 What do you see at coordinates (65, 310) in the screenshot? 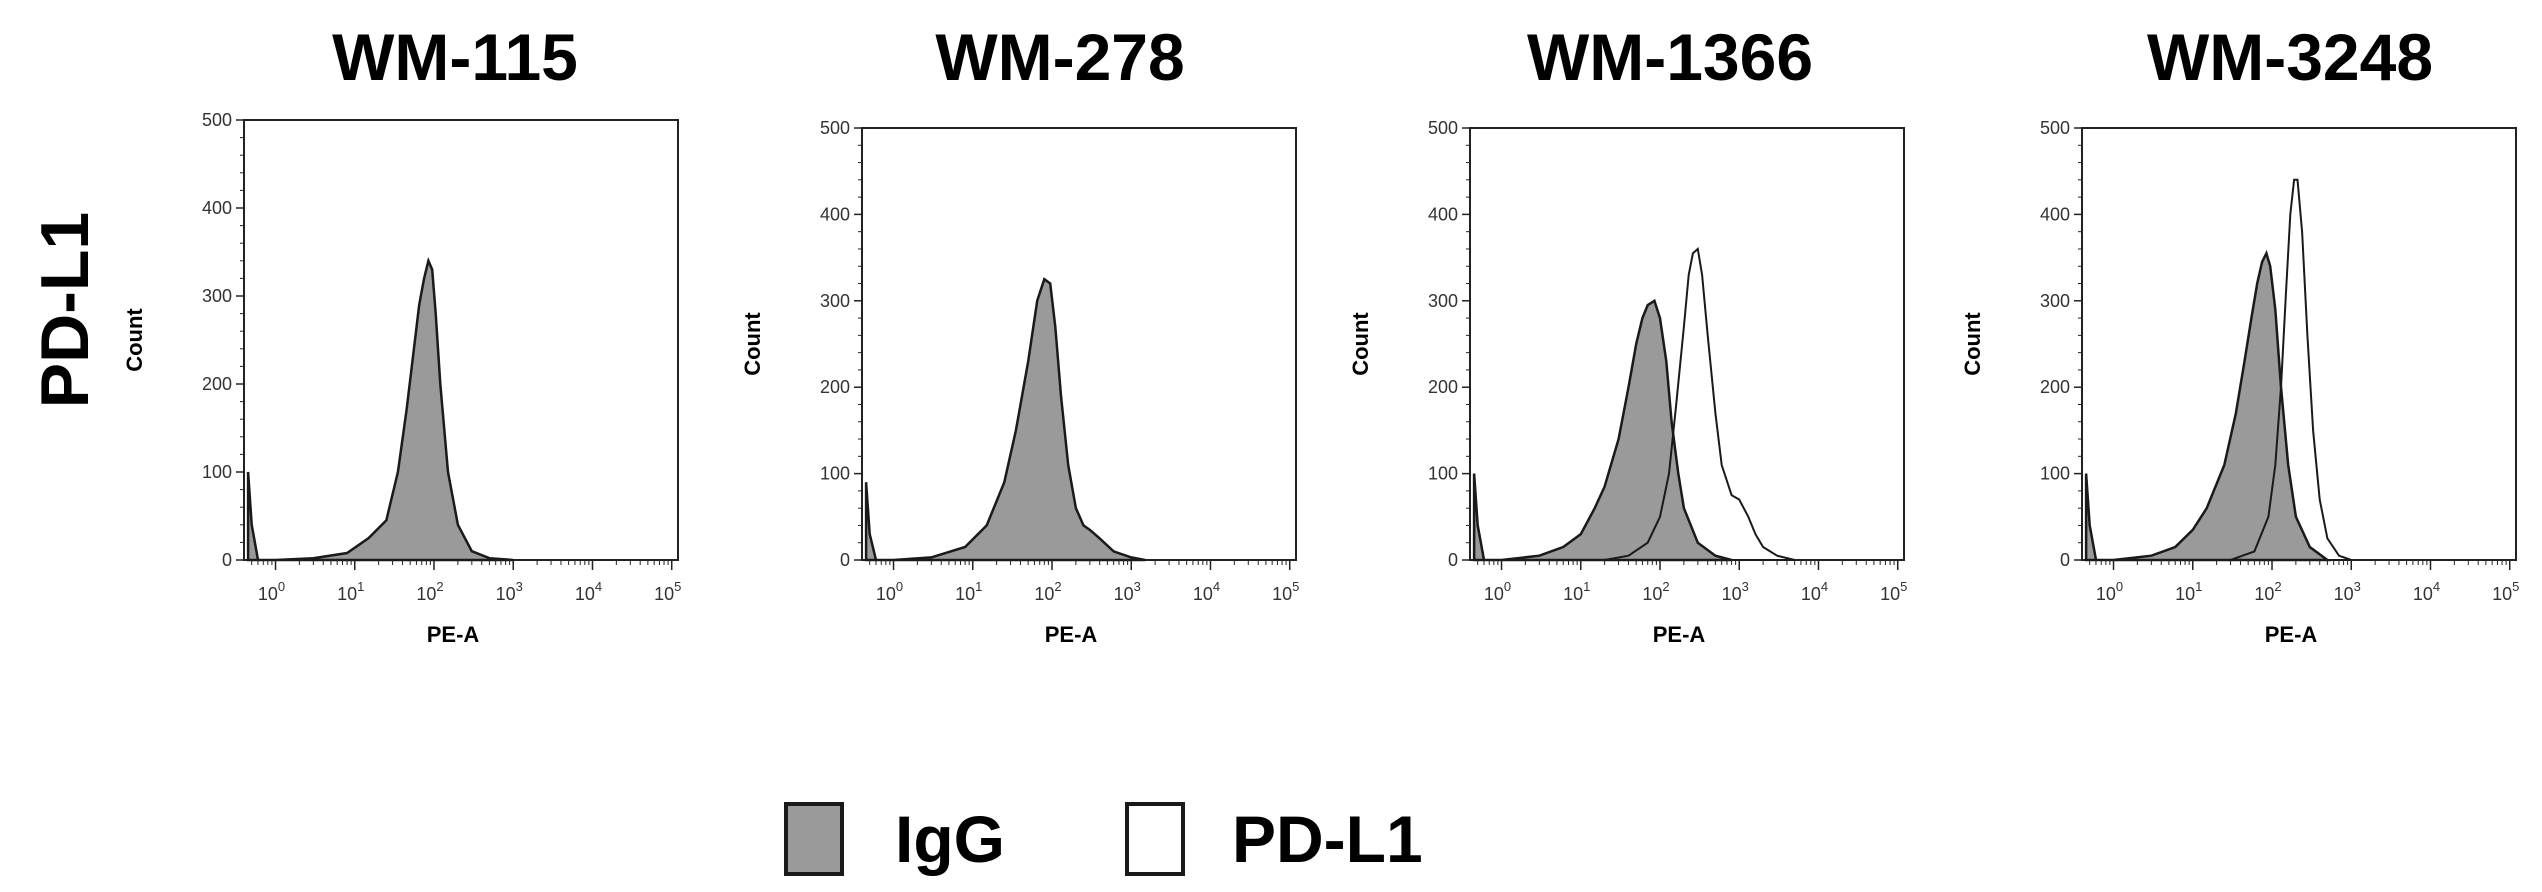
I see `row-label: PD-L1` at bounding box center [65, 310].